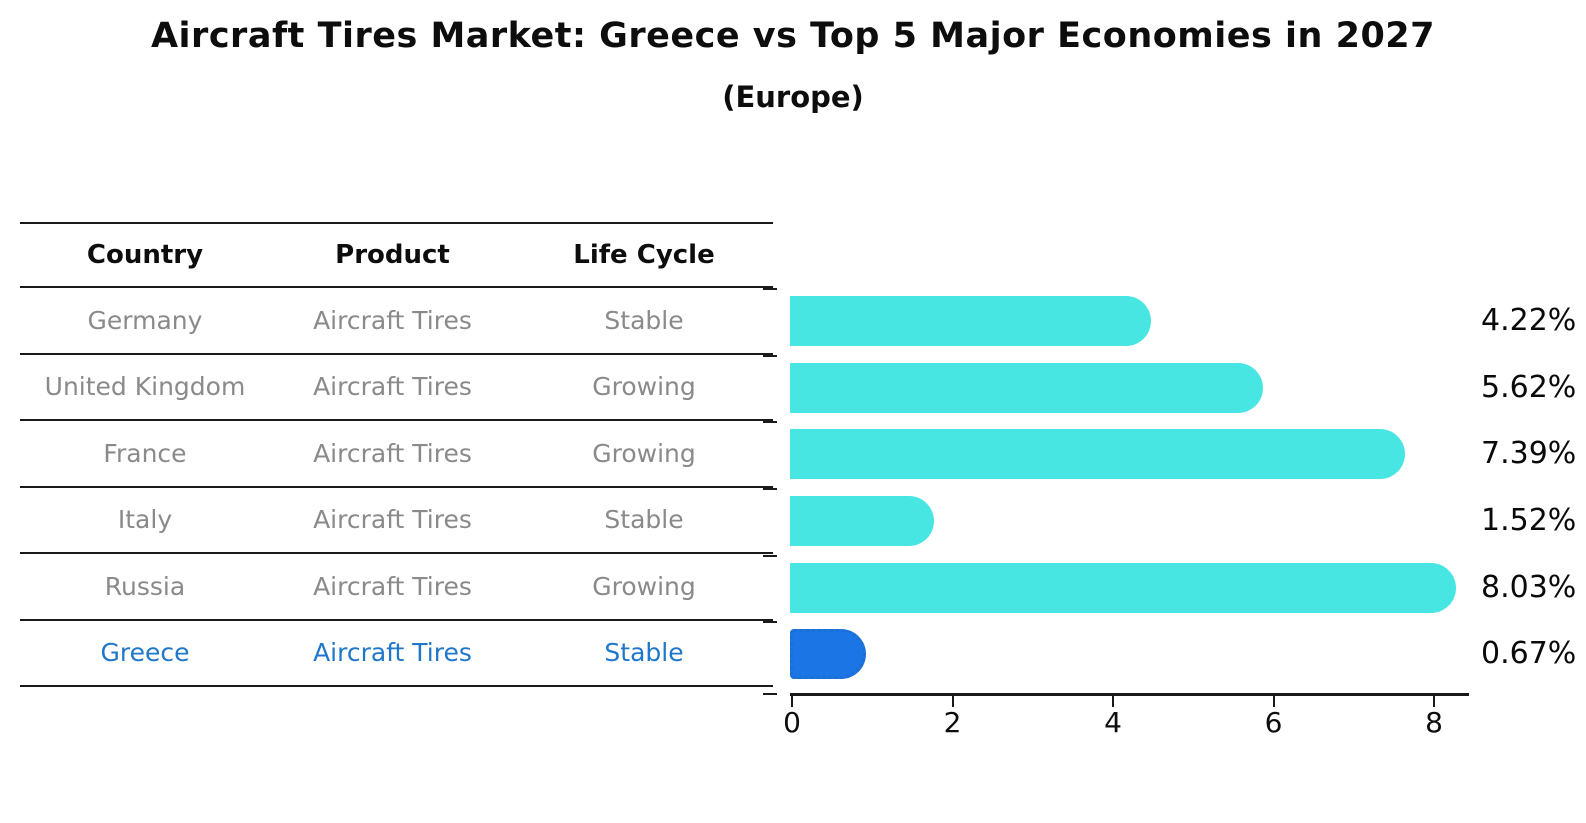 The image size is (1586, 823). Describe the element at coordinates (145, 387) in the screenshot. I see `cell-country: United Kingdom` at that location.